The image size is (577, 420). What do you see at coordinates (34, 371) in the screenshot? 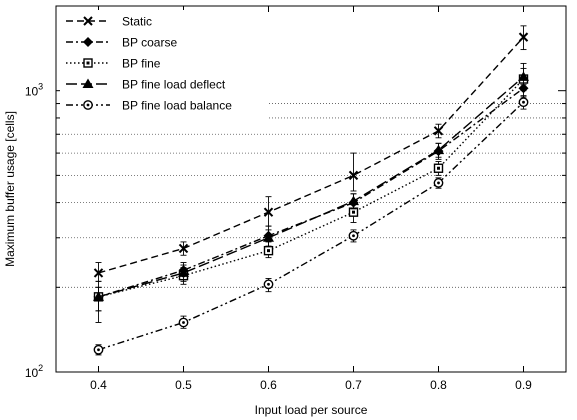
I see `y-tick-label: 10²` at bounding box center [34, 371].